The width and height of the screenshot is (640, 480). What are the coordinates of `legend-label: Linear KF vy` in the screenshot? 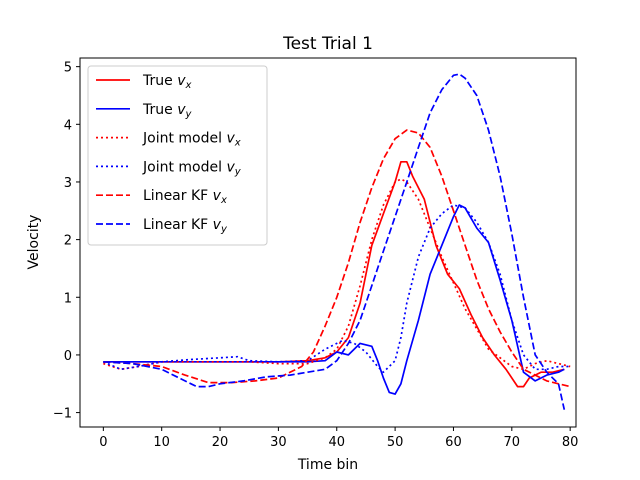 It's located at (185, 226).